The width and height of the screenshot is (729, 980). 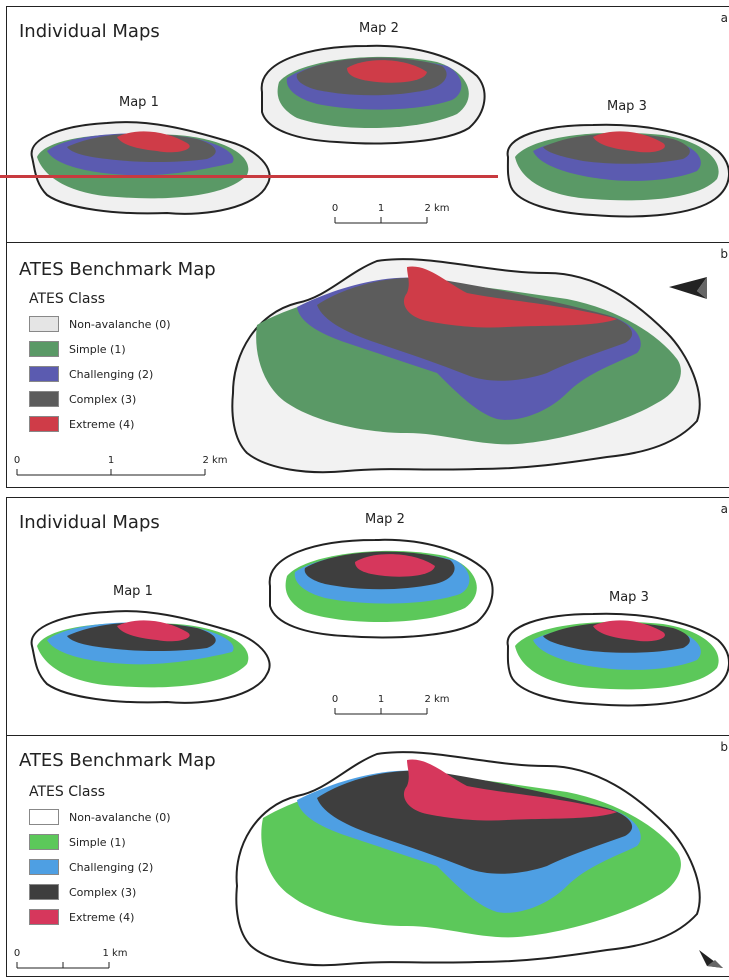 I want to click on top-a-scale-bar: 0 1 2 km, so click(x=392, y=216).